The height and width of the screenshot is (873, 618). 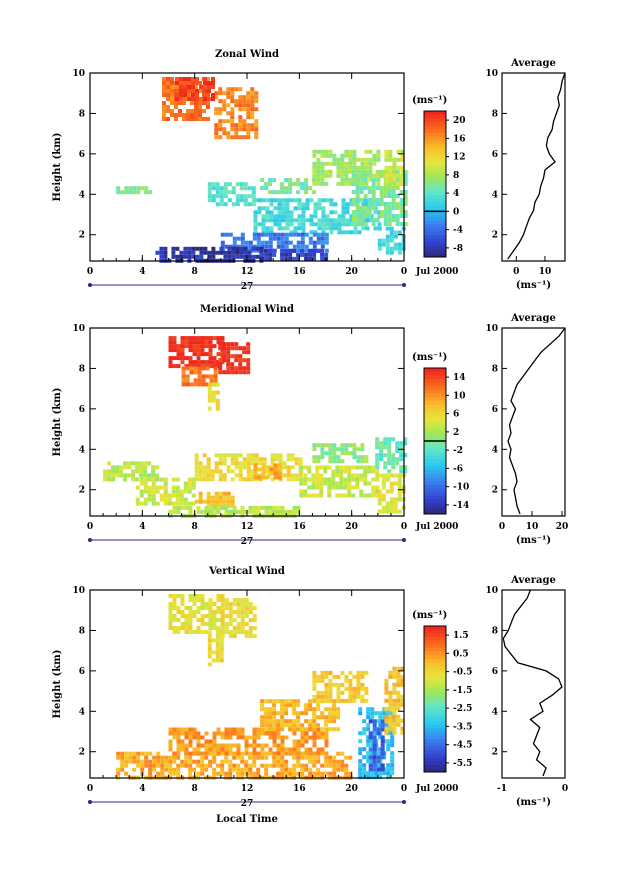 What do you see at coordinates (82, 410) in the screenshot?
I see `y-tick-label: 6` at bounding box center [82, 410].